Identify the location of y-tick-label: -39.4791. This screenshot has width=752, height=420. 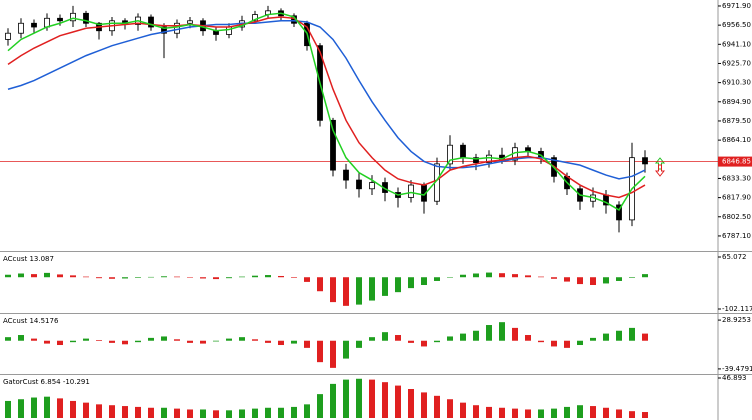
(737, 369).